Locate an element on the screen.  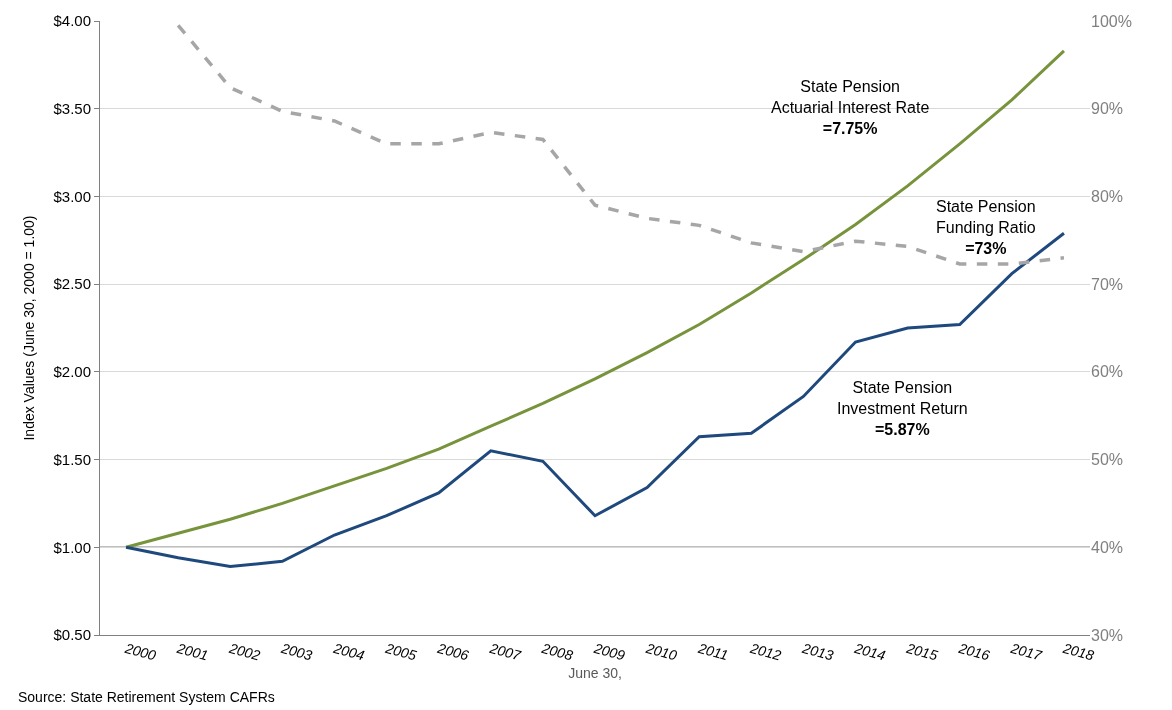
series-label: State Pension Investment Return =5.87% is located at coordinates (902, 408).